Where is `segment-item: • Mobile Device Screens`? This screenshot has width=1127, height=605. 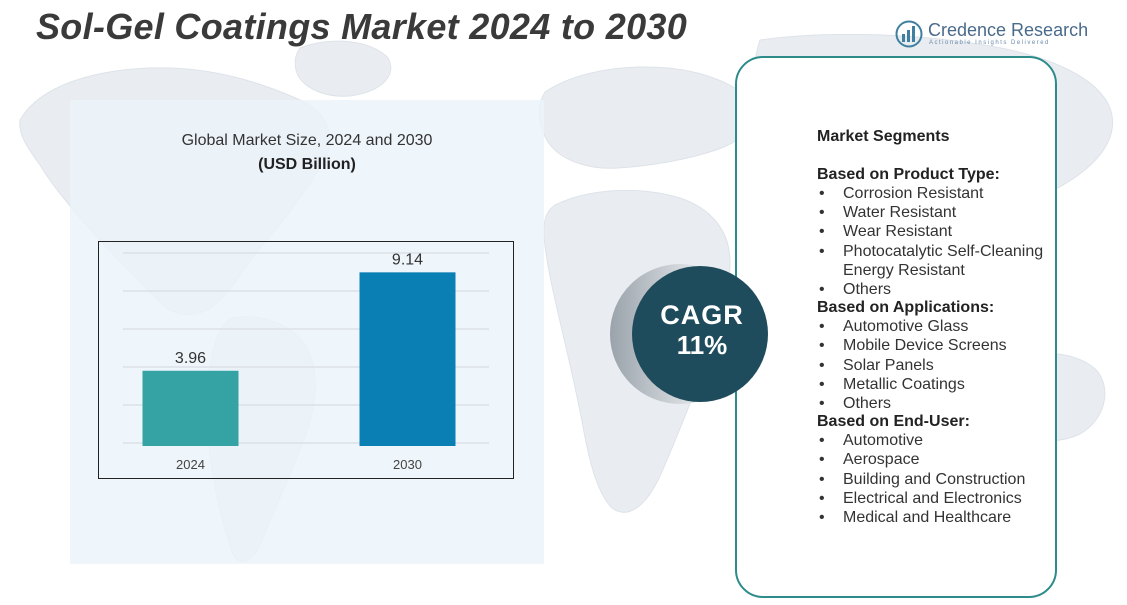 segment-item: • Mobile Device Screens is located at coordinates (935, 345).